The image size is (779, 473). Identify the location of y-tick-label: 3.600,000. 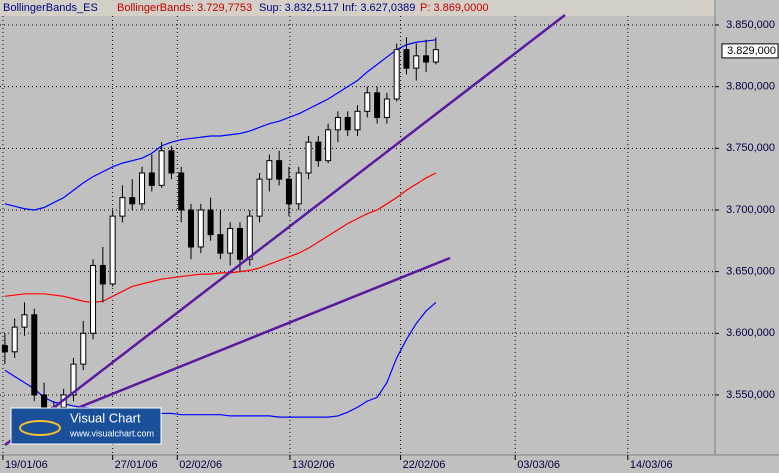
(750, 333).